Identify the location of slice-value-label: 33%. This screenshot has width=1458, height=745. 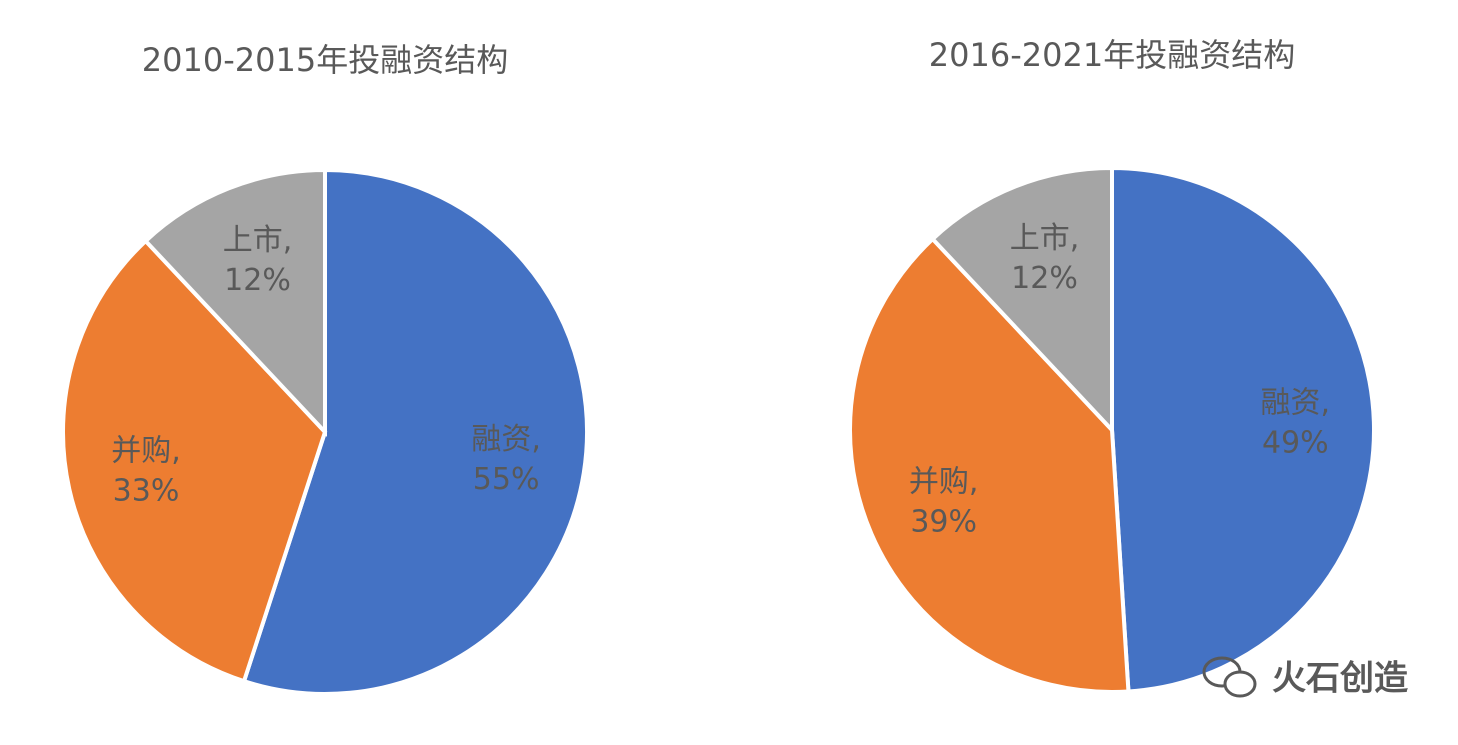
(146, 491).